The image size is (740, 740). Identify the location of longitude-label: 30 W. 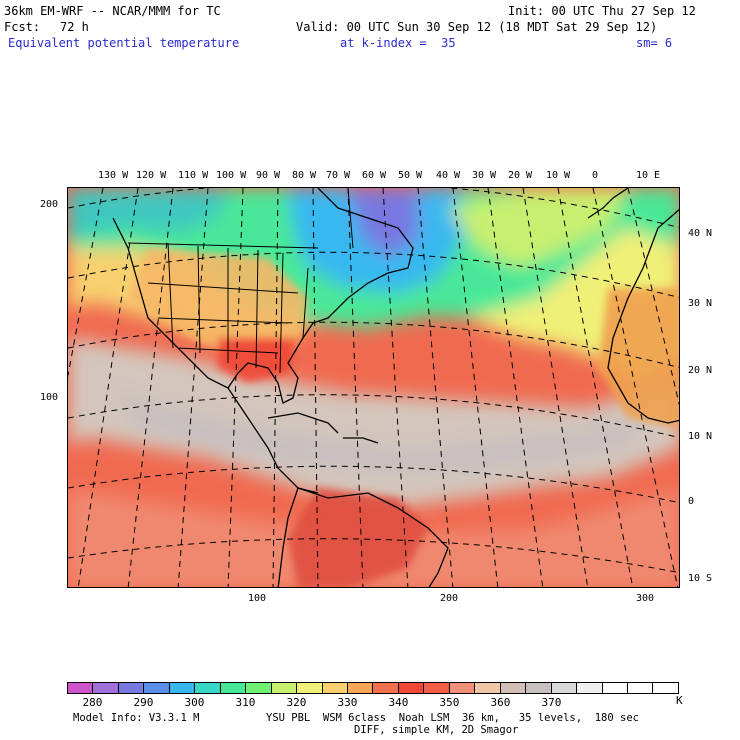
(484, 175).